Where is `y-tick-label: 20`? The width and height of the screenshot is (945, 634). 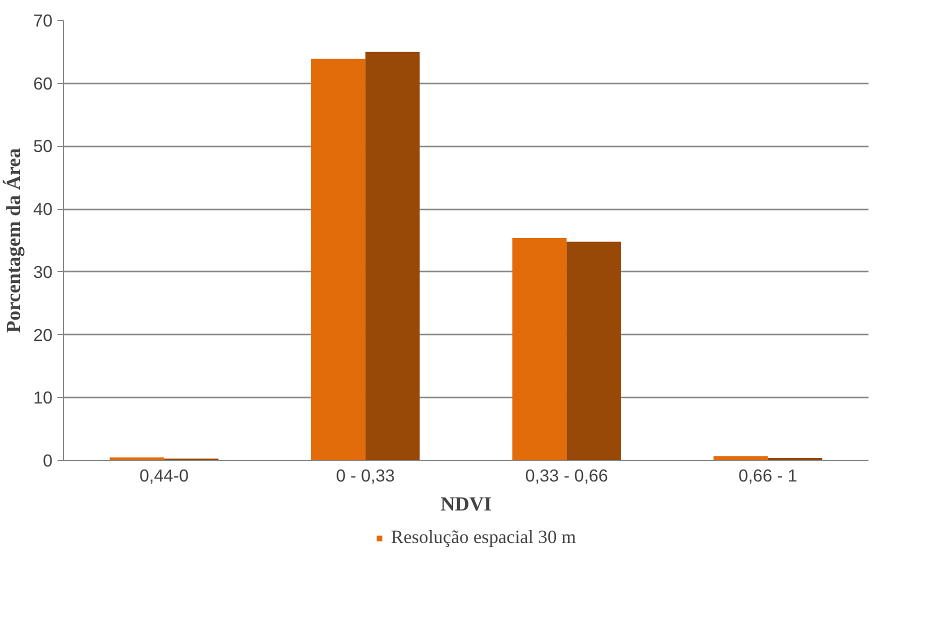 y-tick-label: 20 is located at coordinates (43, 334).